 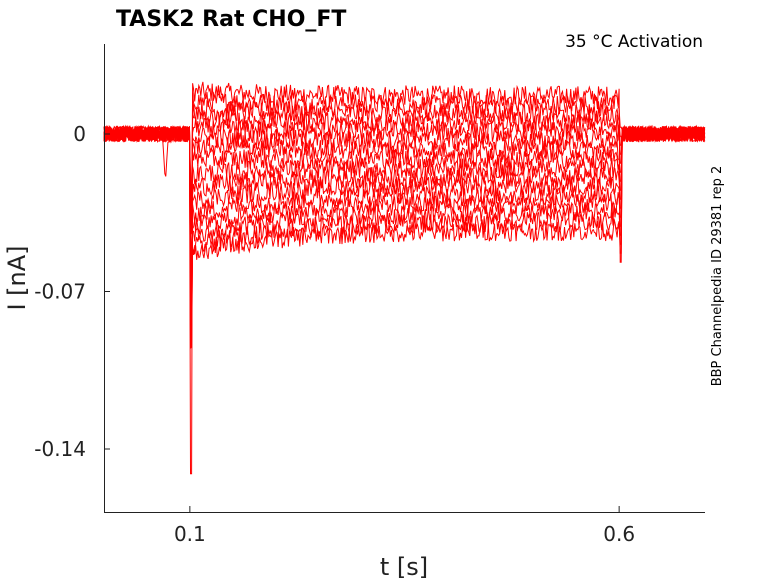 I want to click on x-tick-label: 0.6, so click(x=619, y=534).